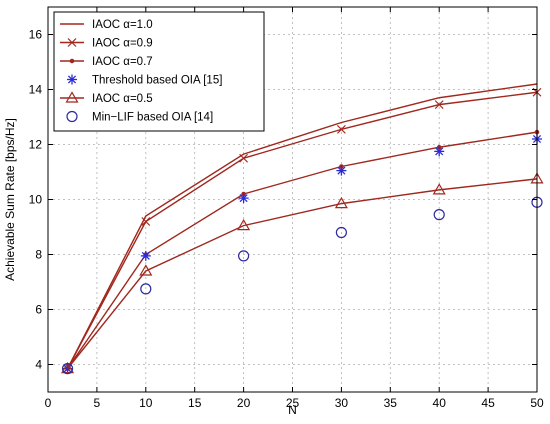 The width and height of the screenshot is (550, 424). I want to click on x-tick-label: 20, so click(244, 403).